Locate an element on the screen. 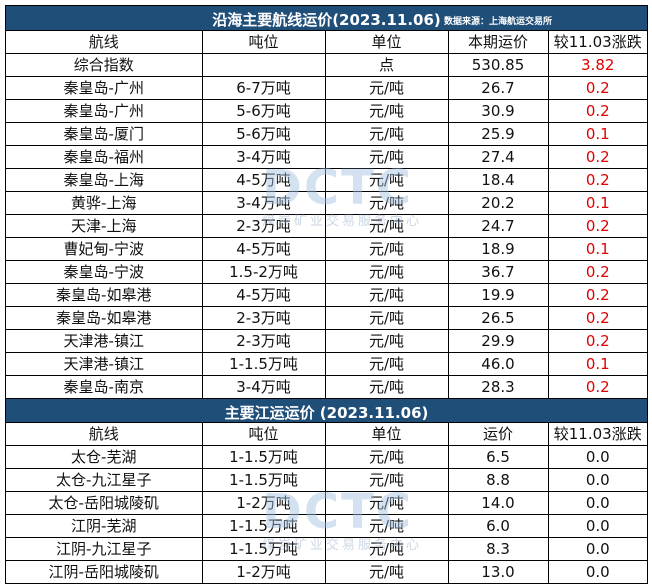 Image resolution: width=652 pixels, height=586 pixels. table-row: 天津-上海 2-3万吨 元/吨 24.7 0.2 is located at coordinates (326, 226).